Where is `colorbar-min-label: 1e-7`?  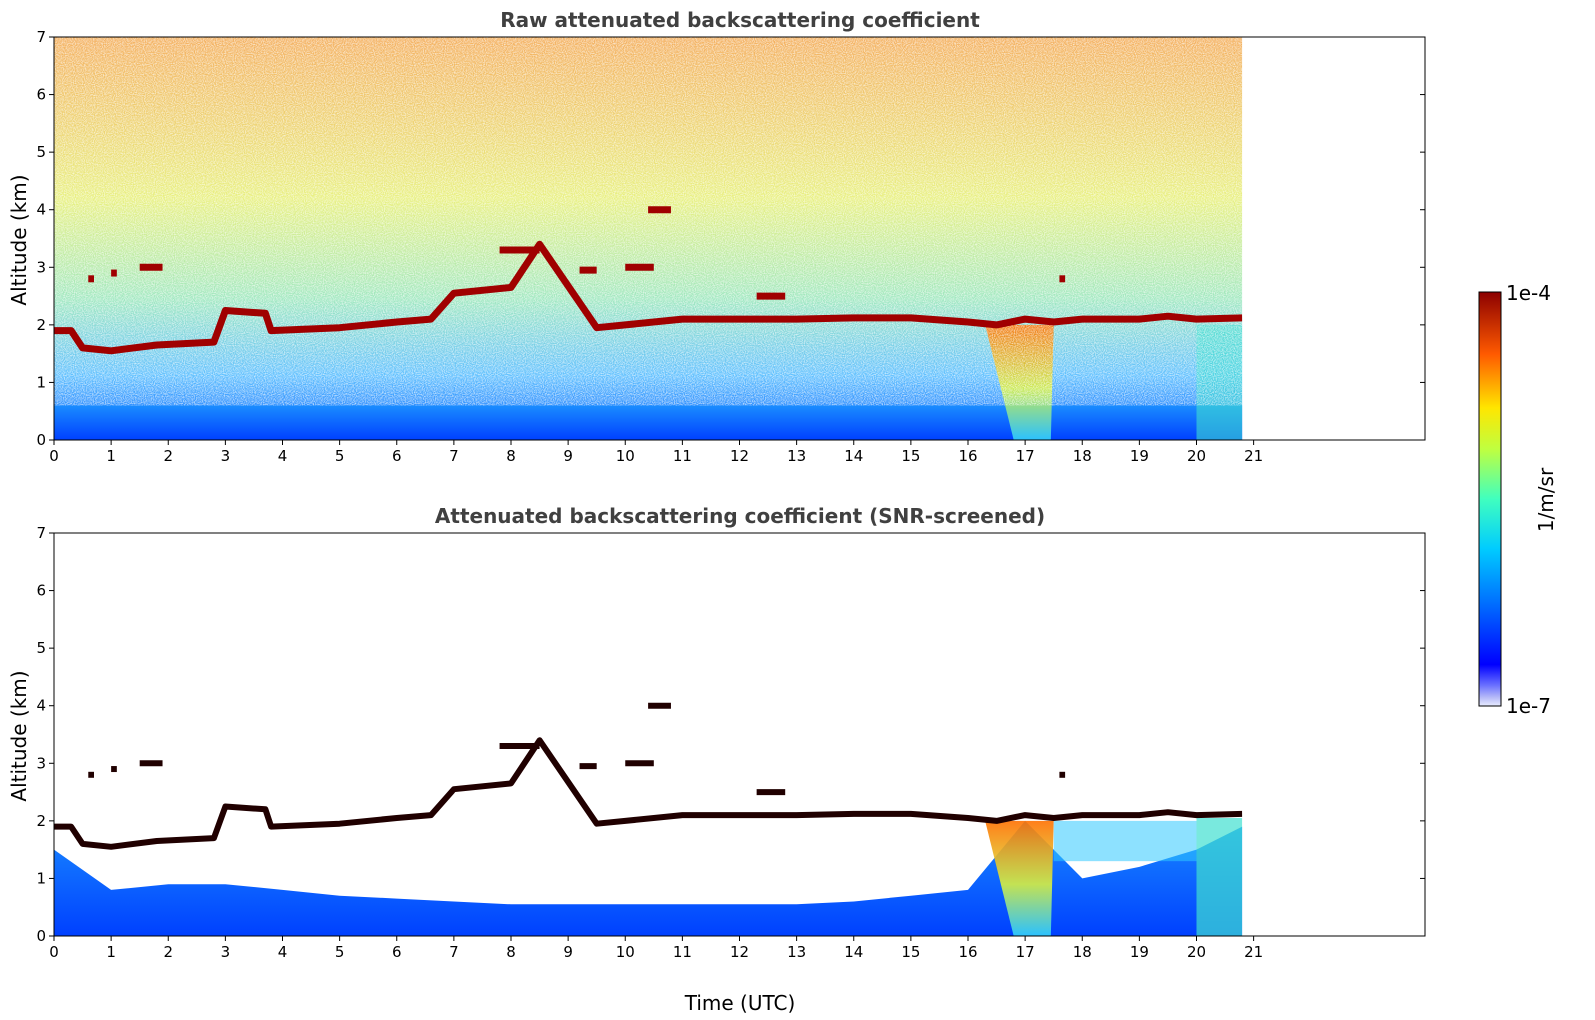
colorbar-min-label: 1e-7 is located at coordinates (1528, 706).